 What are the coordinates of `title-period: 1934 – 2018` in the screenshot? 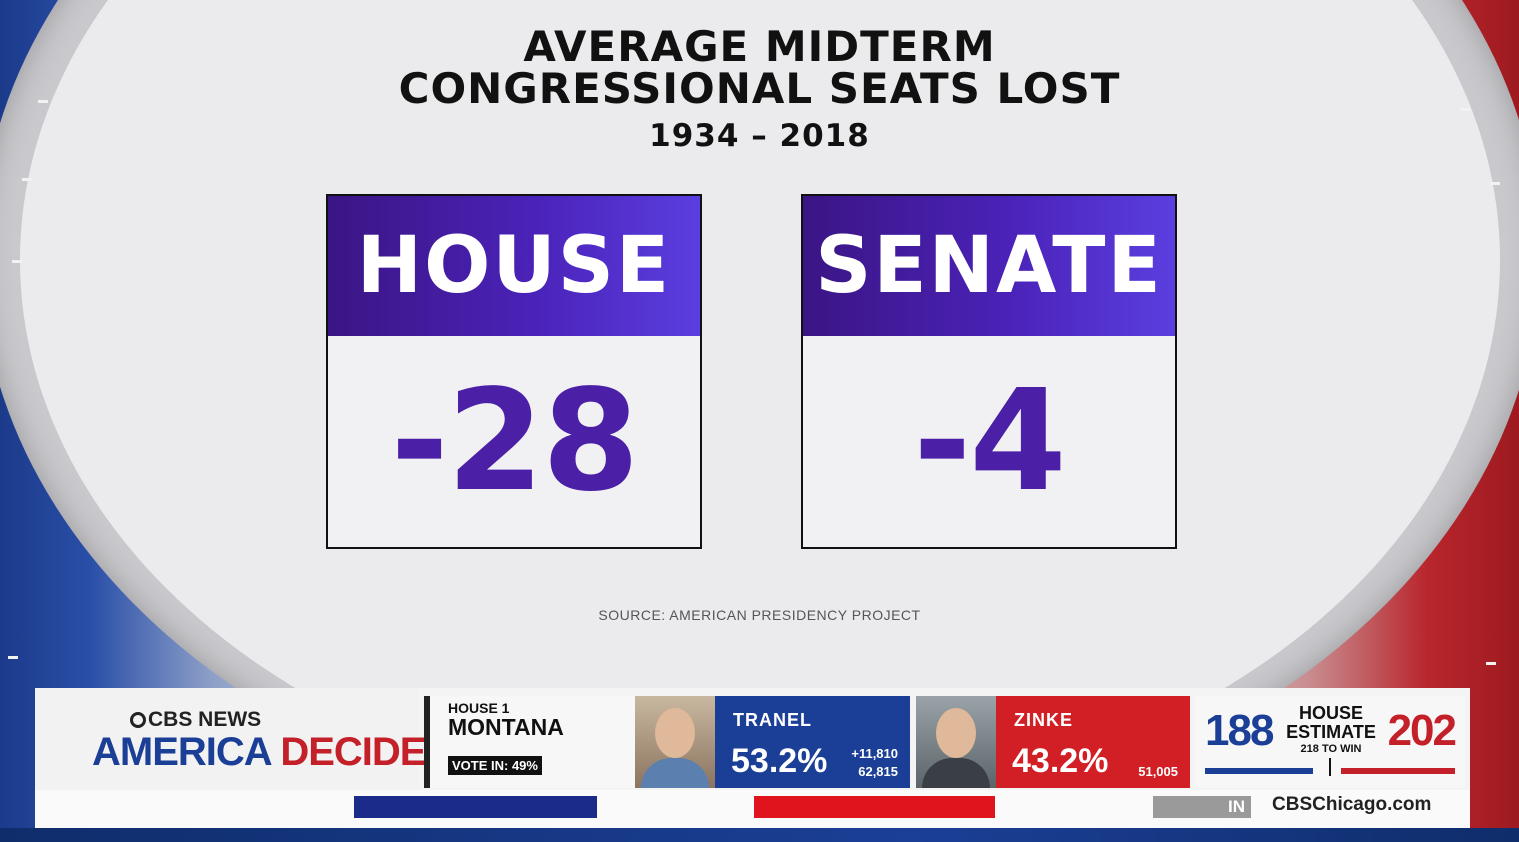 It's located at (759, 136).